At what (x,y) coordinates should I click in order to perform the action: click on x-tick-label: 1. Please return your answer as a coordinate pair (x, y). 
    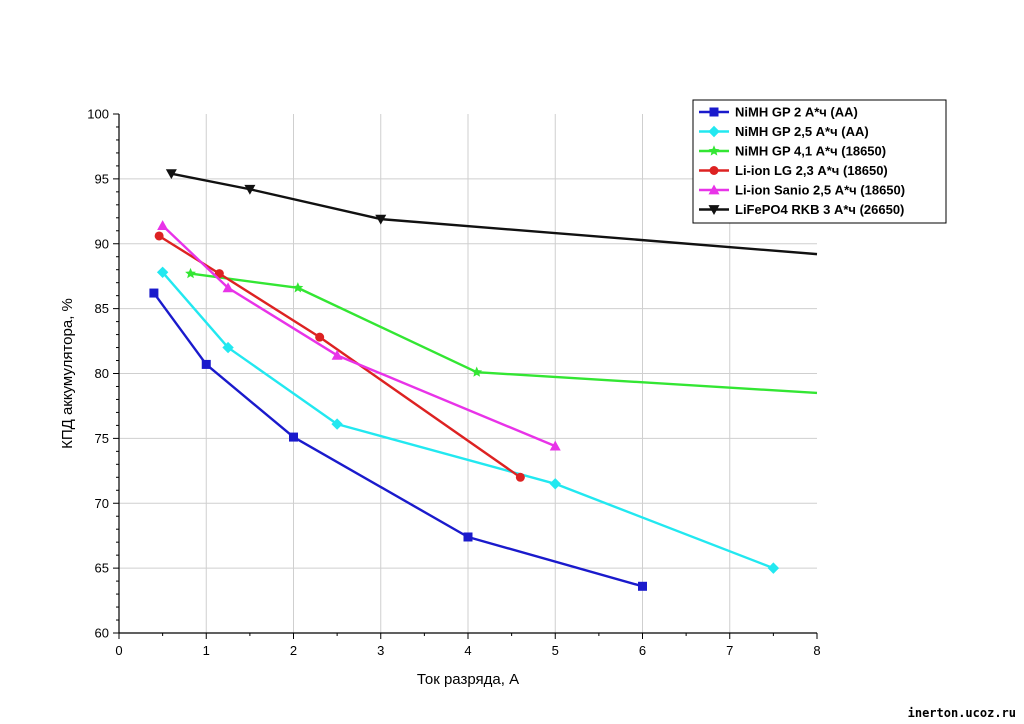
    Looking at the image, I should click on (206, 650).